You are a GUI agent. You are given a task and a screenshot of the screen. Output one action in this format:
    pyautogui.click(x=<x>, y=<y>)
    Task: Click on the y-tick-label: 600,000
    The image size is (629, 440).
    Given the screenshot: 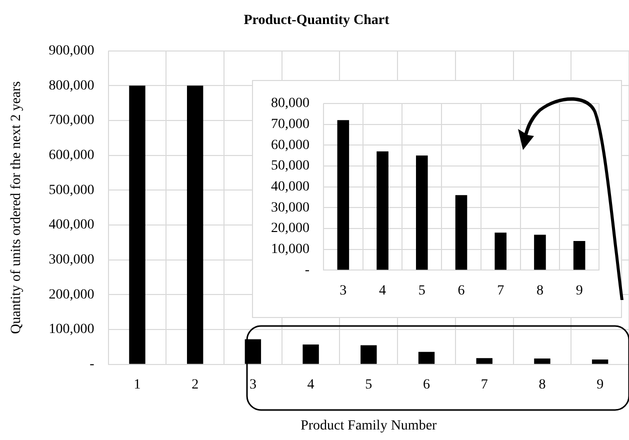 What is the action you would take?
    pyautogui.click(x=71, y=156)
    